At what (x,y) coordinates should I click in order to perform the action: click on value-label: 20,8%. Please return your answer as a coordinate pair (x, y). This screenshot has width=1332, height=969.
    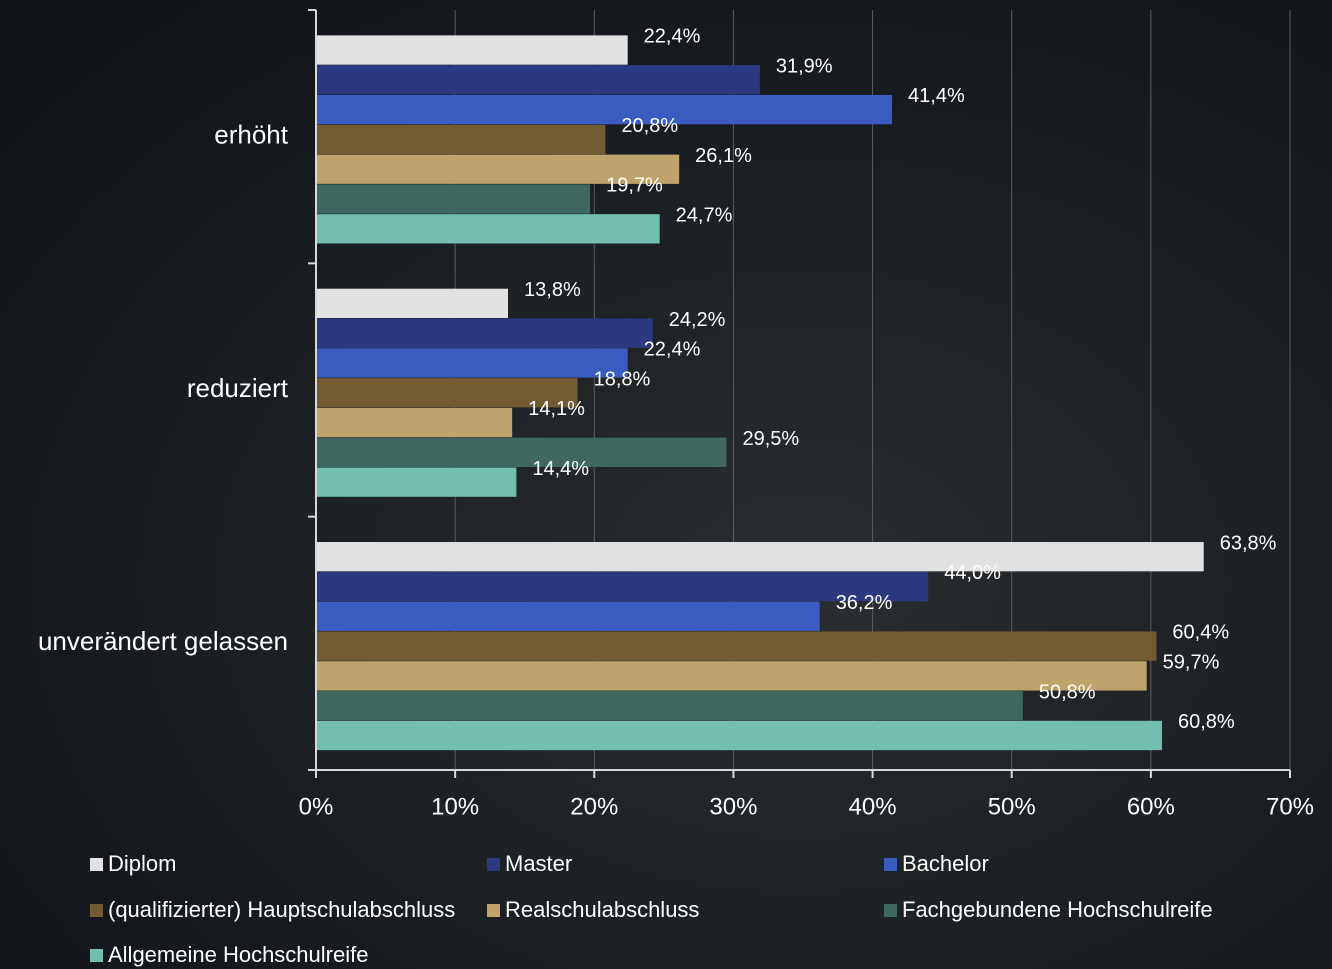
    Looking at the image, I should click on (649, 126).